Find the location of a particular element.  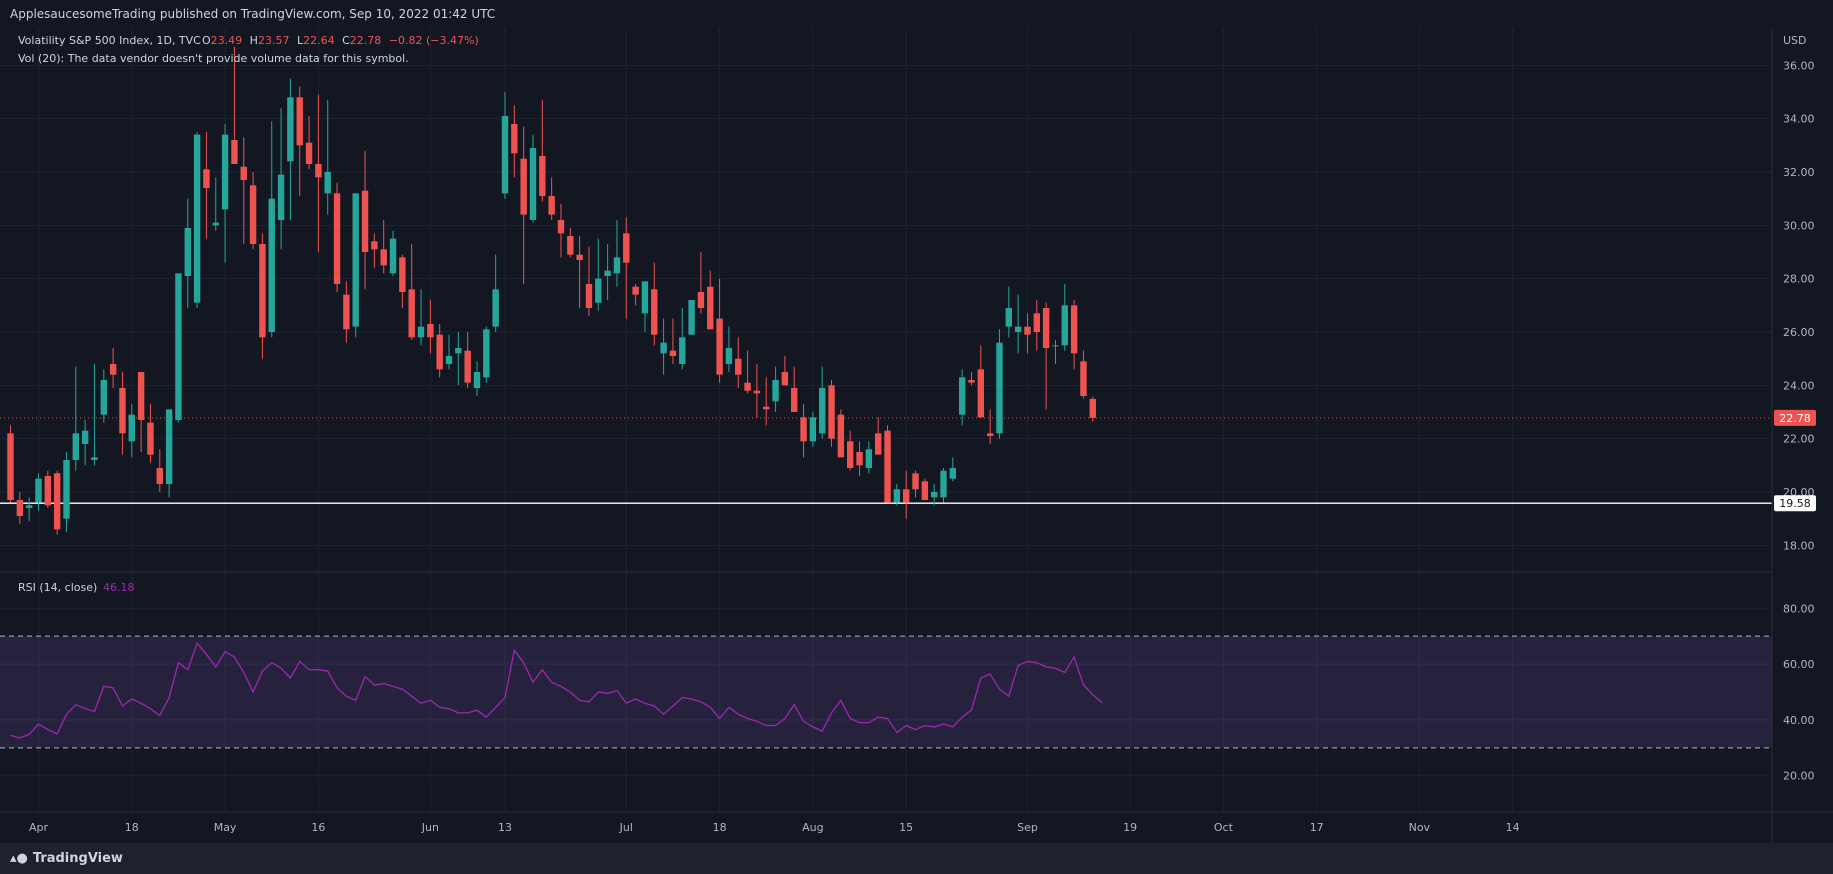

time-tick-label: Jul is located at coordinates (626, 827).